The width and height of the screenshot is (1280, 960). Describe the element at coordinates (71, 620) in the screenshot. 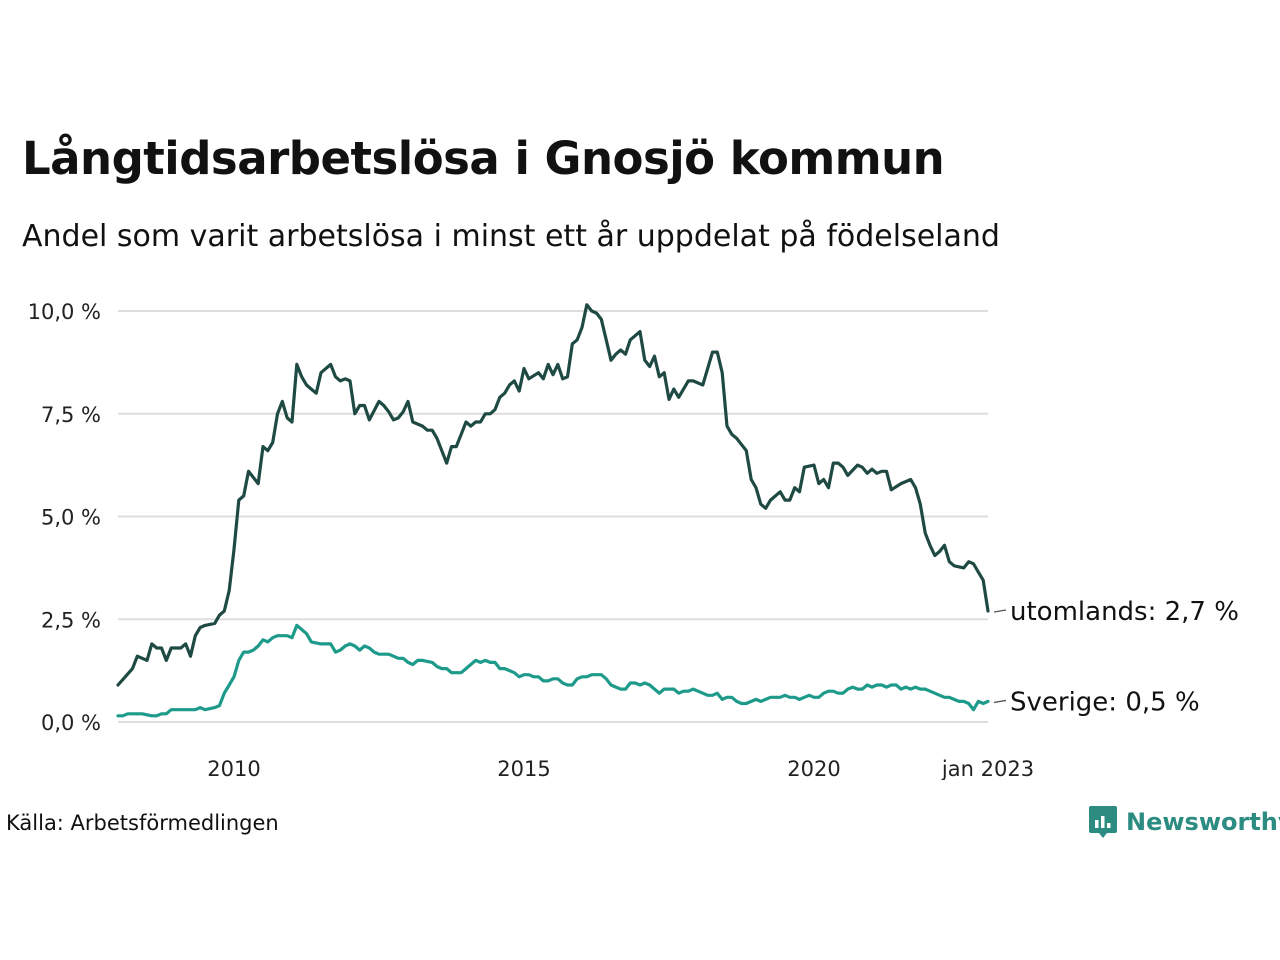

I see `y-tick-label: 2,5 %` at that location.